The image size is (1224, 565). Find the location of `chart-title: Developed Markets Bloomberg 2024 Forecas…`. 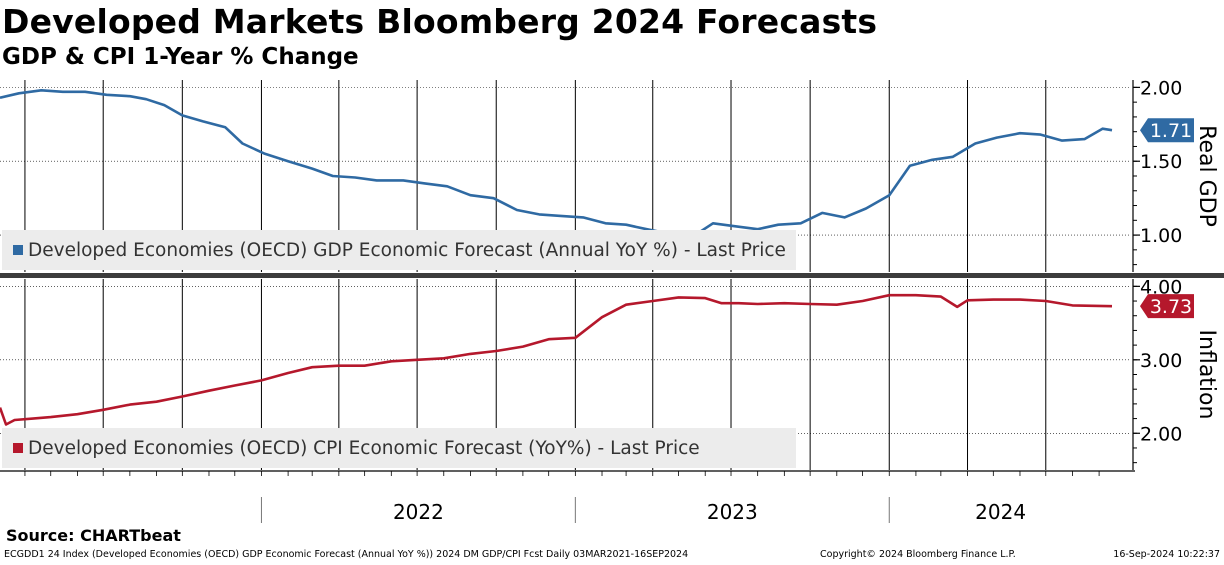

chart-title: Developed Markets Bloomberg 2024 Forecas… is located at coordinates (440, 21).